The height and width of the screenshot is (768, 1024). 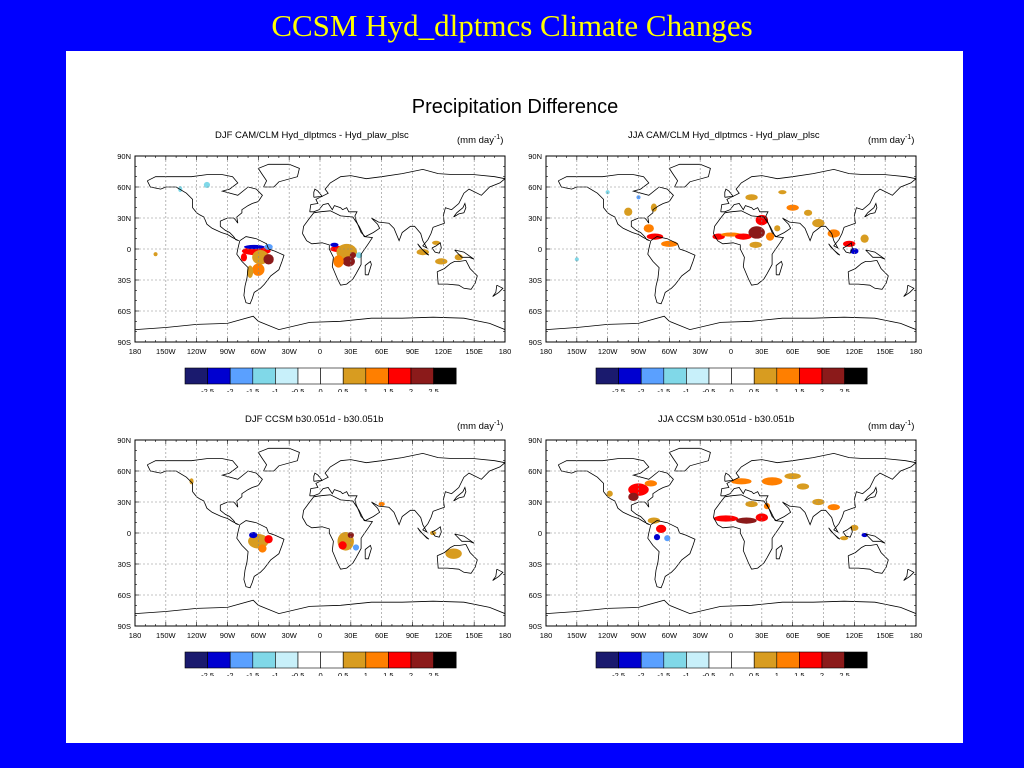 I want to click on map-title: DJF CAM/CLM Hyd_dlptmcs - Hyd_plaw_plsc, so click(x=312, y=135).